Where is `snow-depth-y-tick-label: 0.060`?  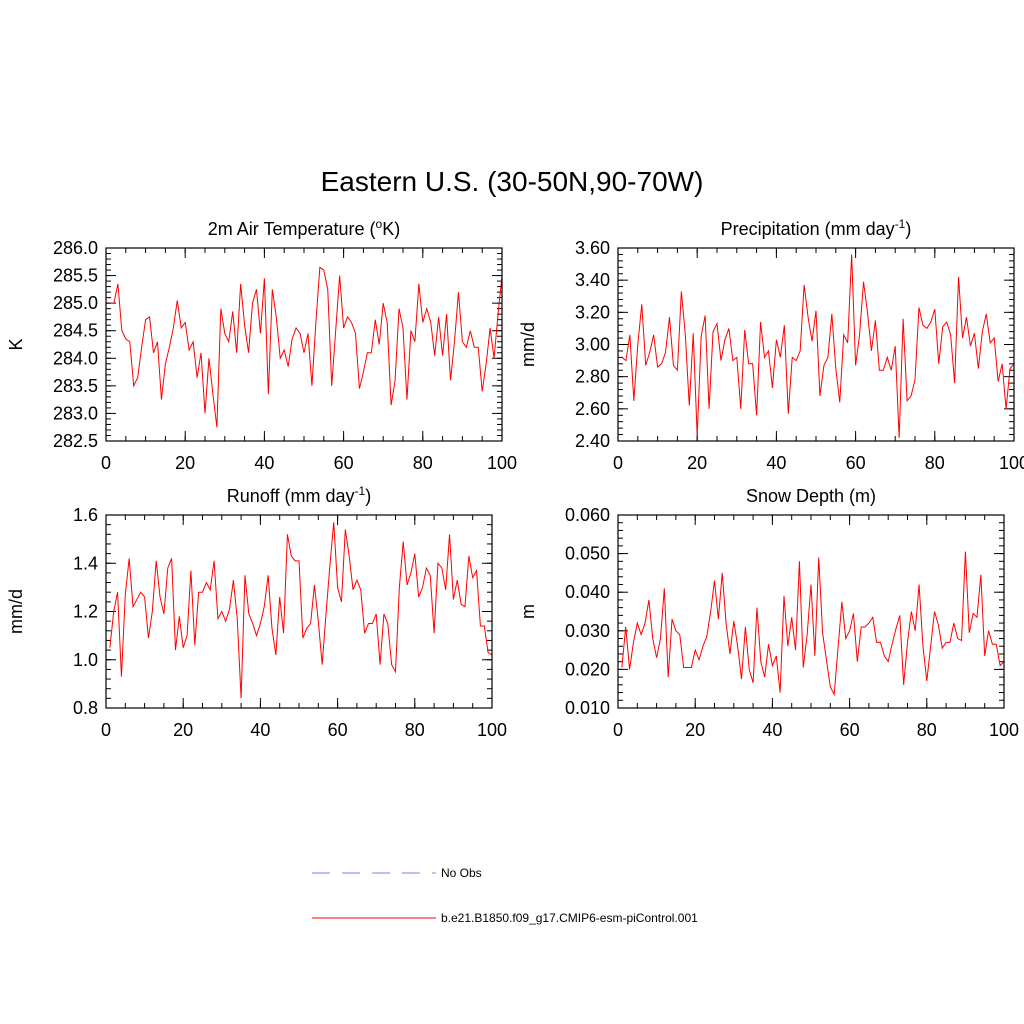
snow-depth-y-tick-label: 0.060 is located at coordinates (587, 515).